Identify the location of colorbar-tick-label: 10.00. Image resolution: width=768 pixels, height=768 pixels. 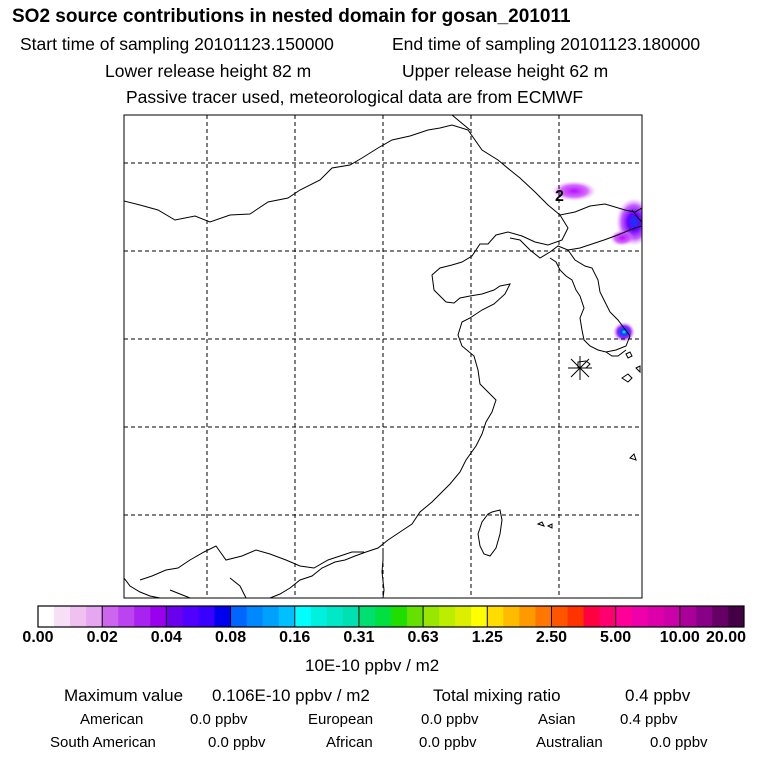
(679, 637).